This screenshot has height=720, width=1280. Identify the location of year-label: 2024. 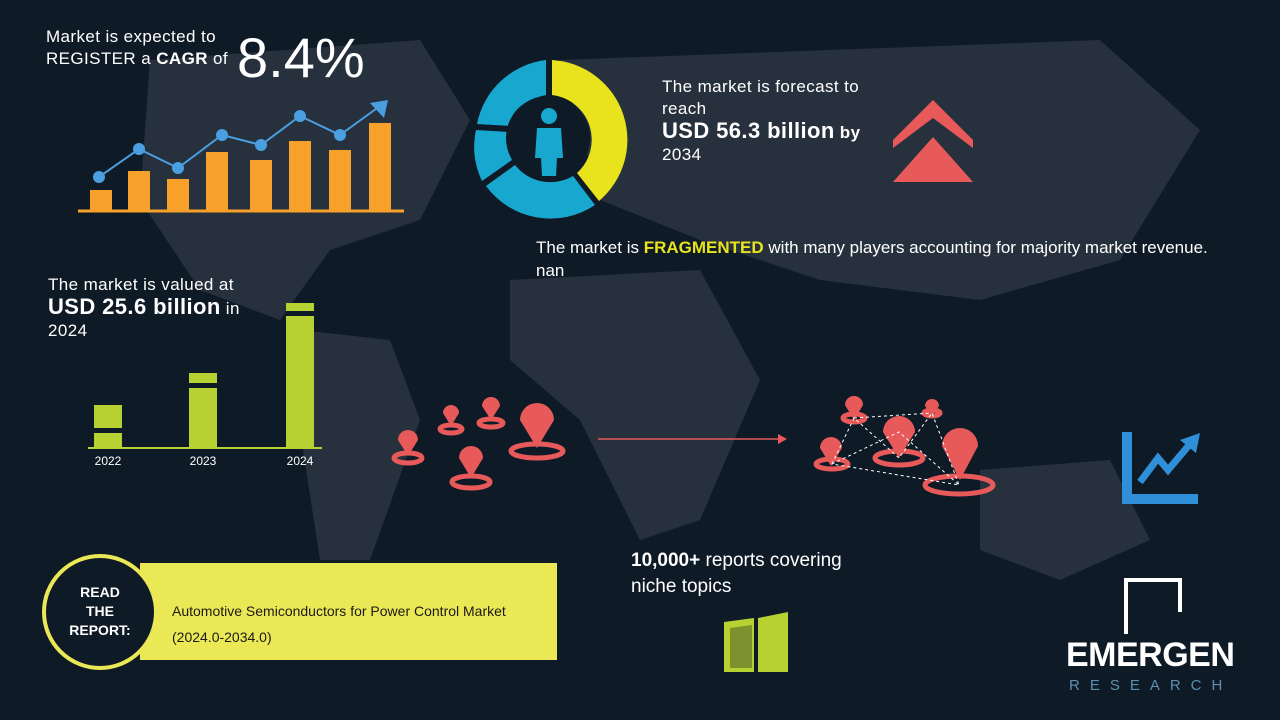
(300, 461).